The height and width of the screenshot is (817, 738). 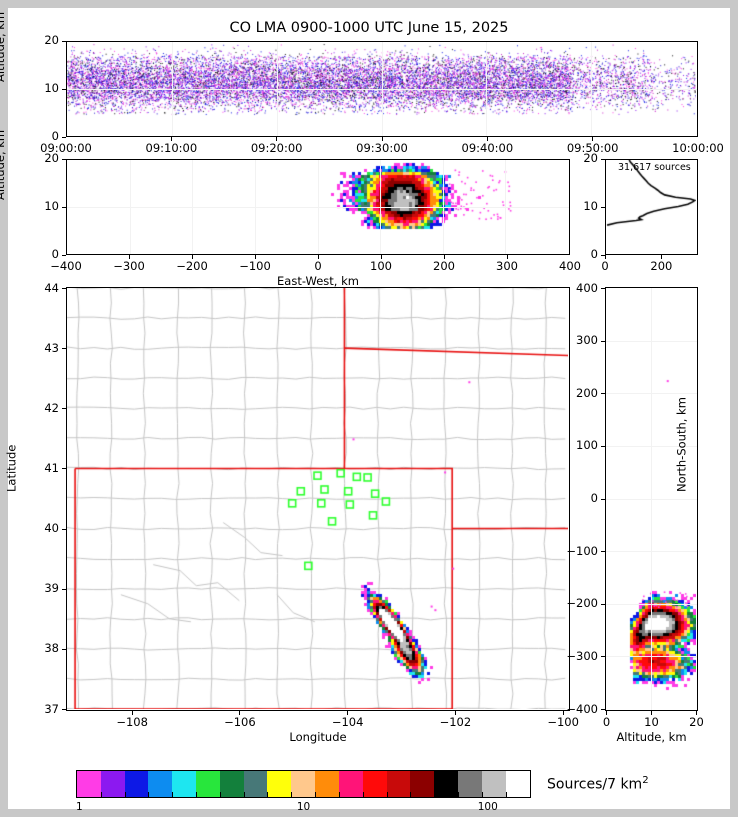 What do you see at coordinates (698, 148) in the screenshot?
I see `tick-label: 10:00:00` at bounding box center [698, 148].